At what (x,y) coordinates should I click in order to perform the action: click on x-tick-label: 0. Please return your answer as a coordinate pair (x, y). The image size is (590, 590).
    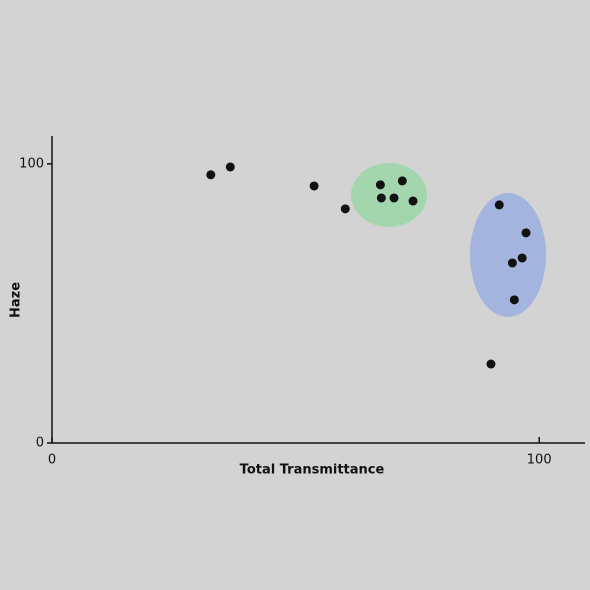
    Looking at the image, I should click on (52, 460).